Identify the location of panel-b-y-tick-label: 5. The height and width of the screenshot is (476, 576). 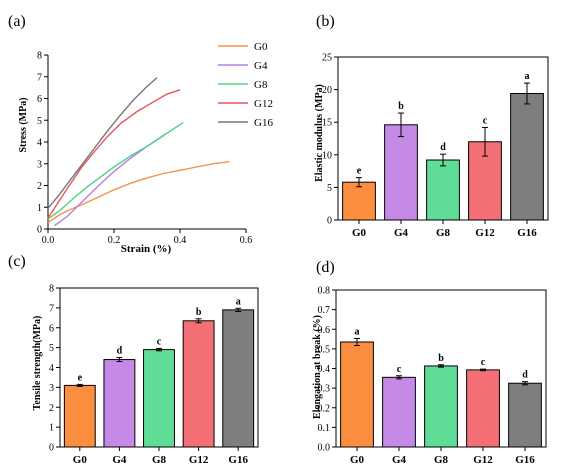
(329, 188).